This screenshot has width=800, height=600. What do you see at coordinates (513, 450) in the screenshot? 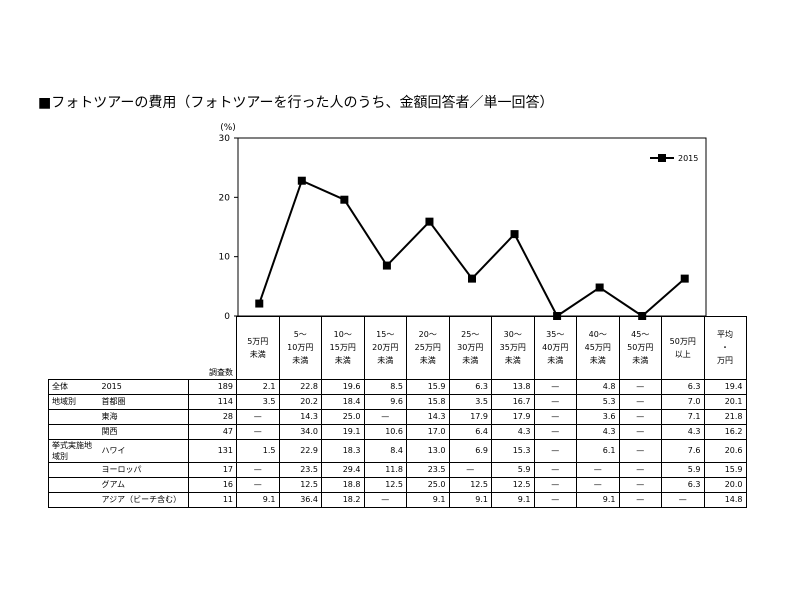
I see `table-cell: 15.3` at bounding box center [513, 450].